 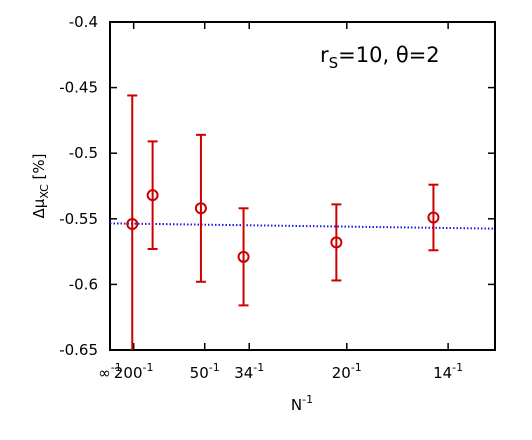 What do you see at coordinates (347, 371) in the screenshot?
I see `x-tick-label: 20-1` at bounding box center [347, 371].